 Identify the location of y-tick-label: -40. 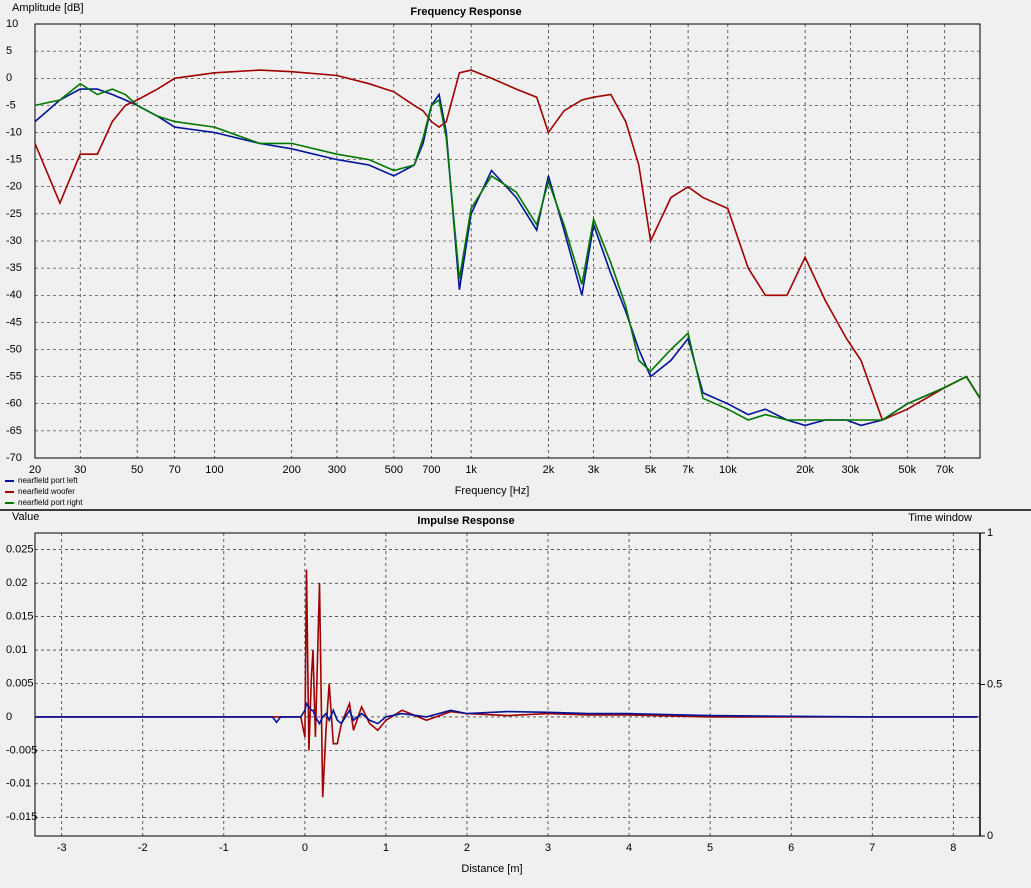
(14, 295).